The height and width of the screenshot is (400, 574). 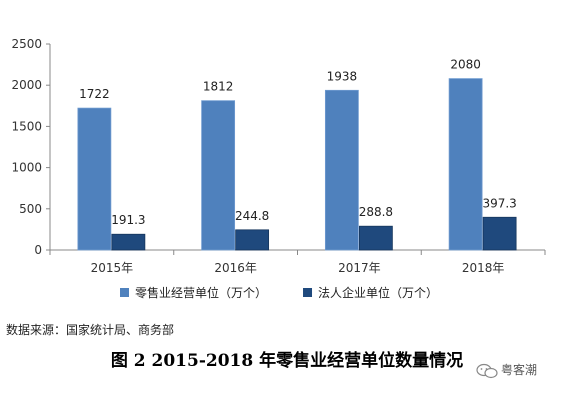 I want to click on y-tick-label: 2500, so click(x=26, y=44).